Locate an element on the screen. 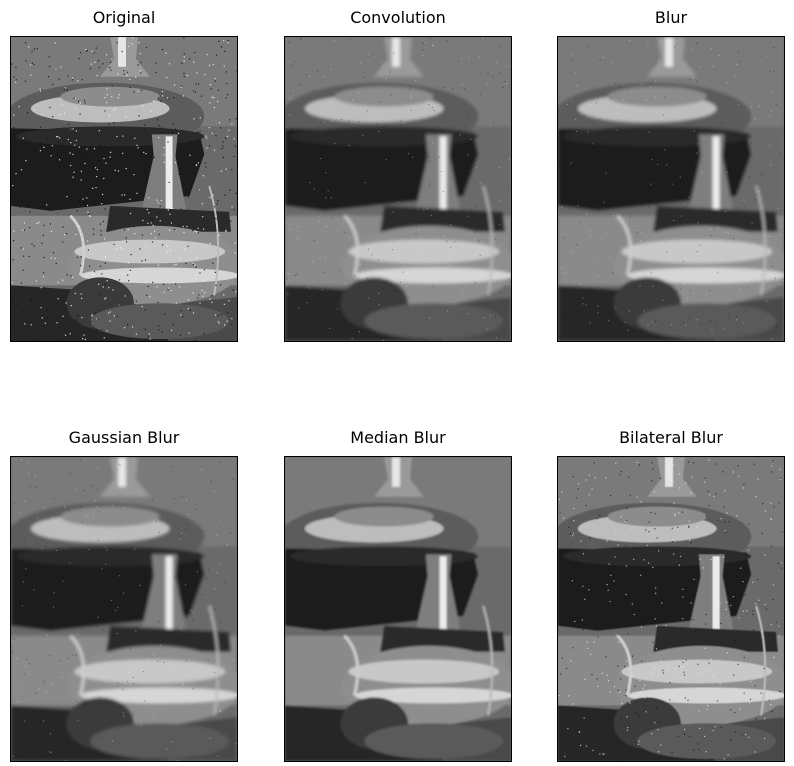  panel-title: Original is located at coordinates (124, 17).